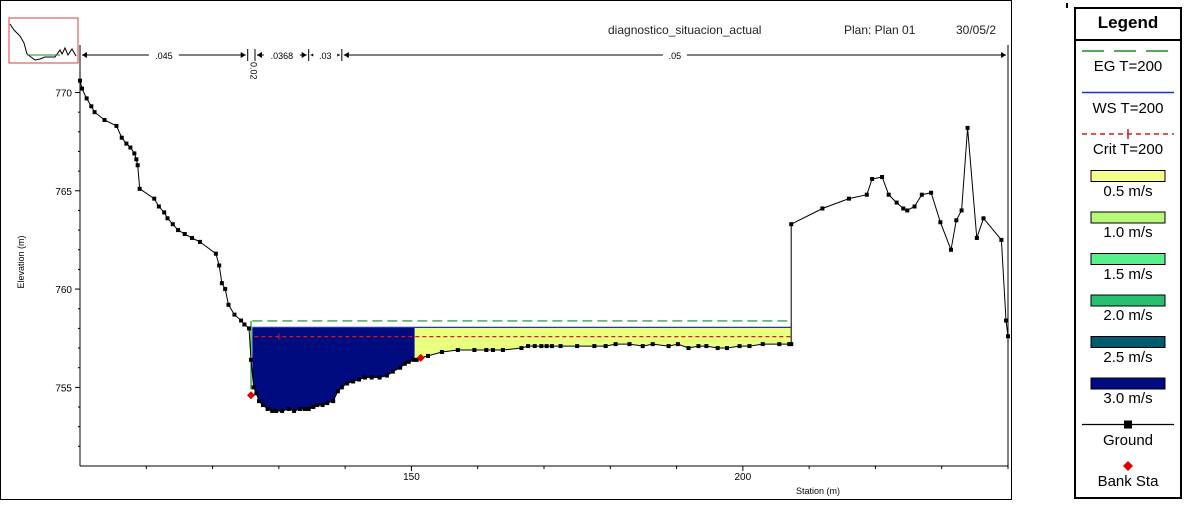  What do you see at coordinates (1128, 424) in the screenshot?
I see `legend-square-marker` at bounding box center [1128, 424].